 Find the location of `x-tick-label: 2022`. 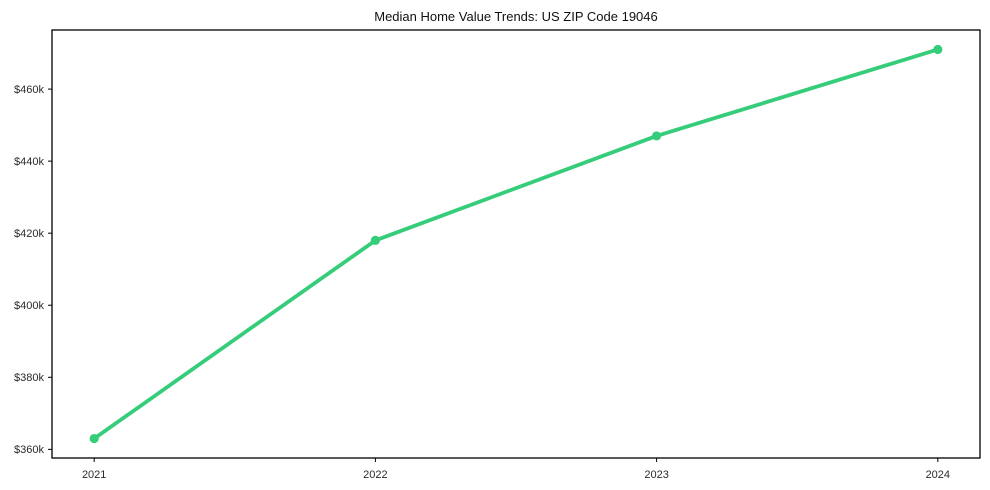

x-tick-label: 2022 is located at coordinates (375, 475).